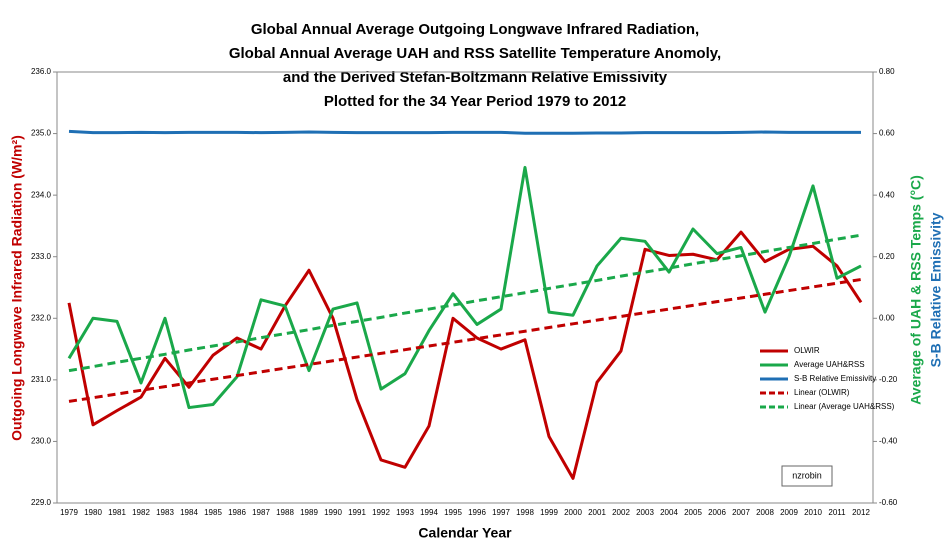 The image size is (951, 552). Describe the element at coordinates (501, 512) in the screenshot. I see `x-tick-label: 1997` at that location.